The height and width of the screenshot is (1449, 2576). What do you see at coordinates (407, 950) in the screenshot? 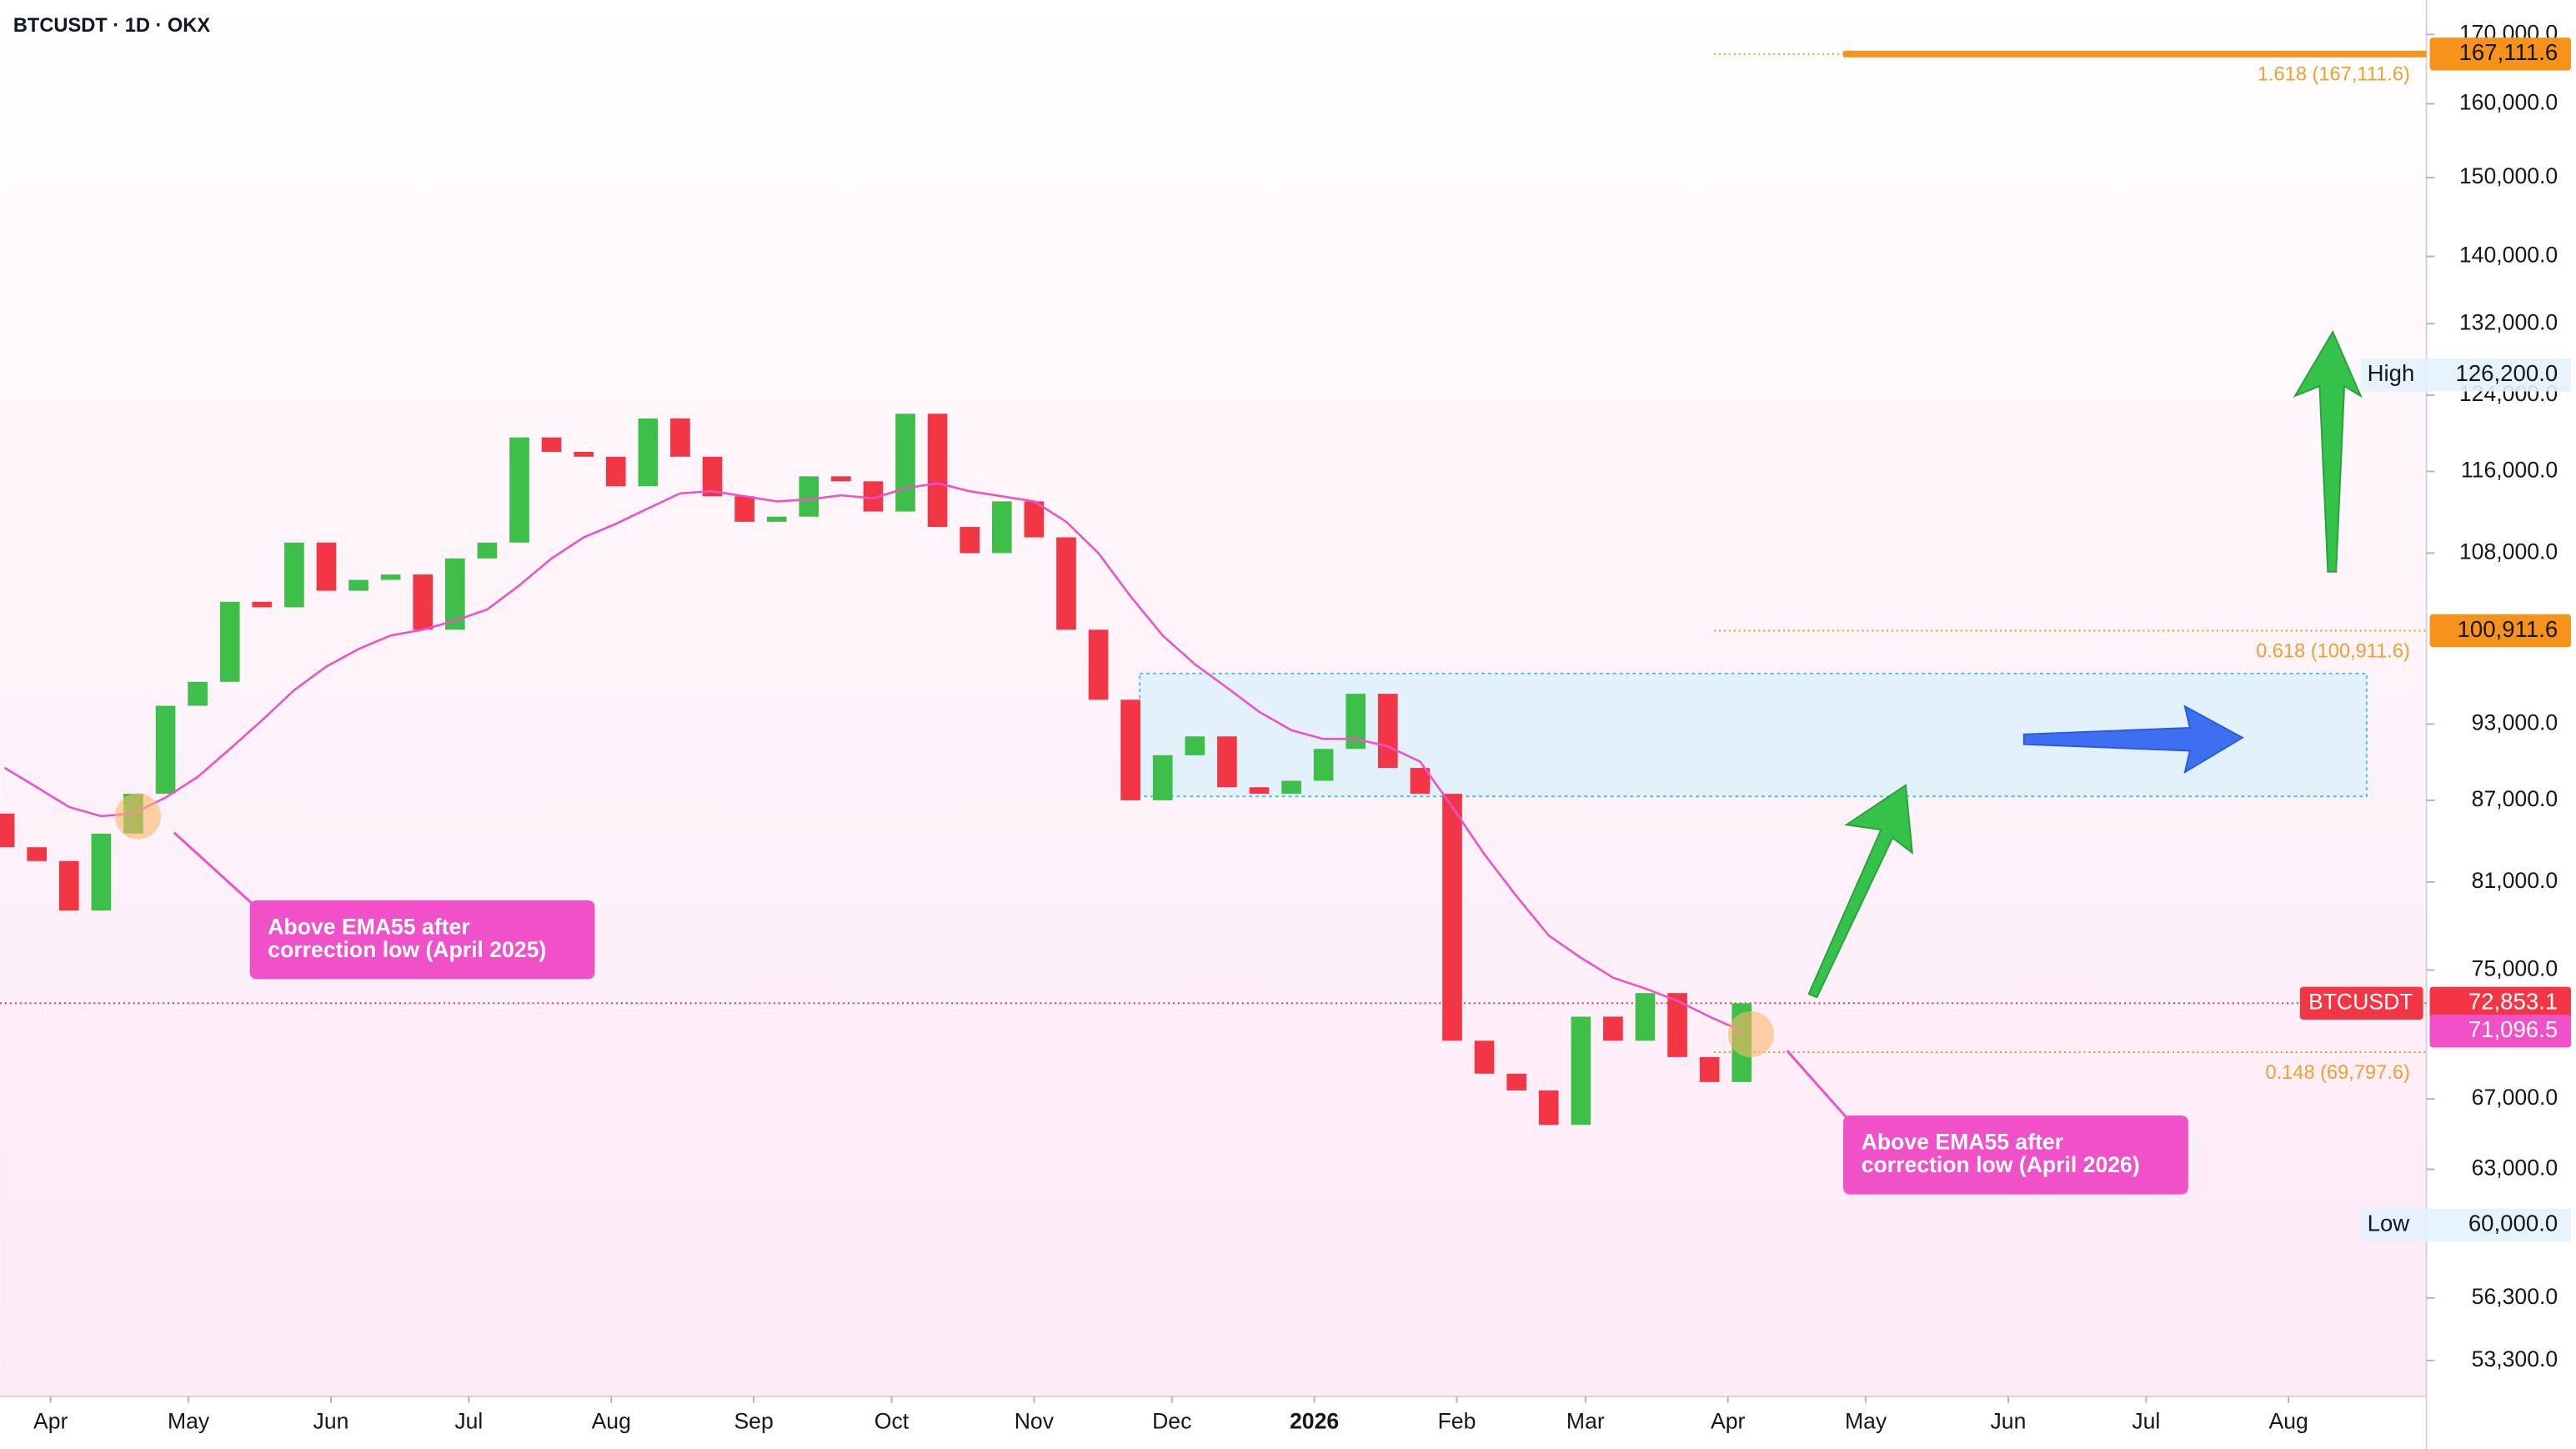
I see `annotation-text: correction low (April 2025)` at bounding box center [407, 950].